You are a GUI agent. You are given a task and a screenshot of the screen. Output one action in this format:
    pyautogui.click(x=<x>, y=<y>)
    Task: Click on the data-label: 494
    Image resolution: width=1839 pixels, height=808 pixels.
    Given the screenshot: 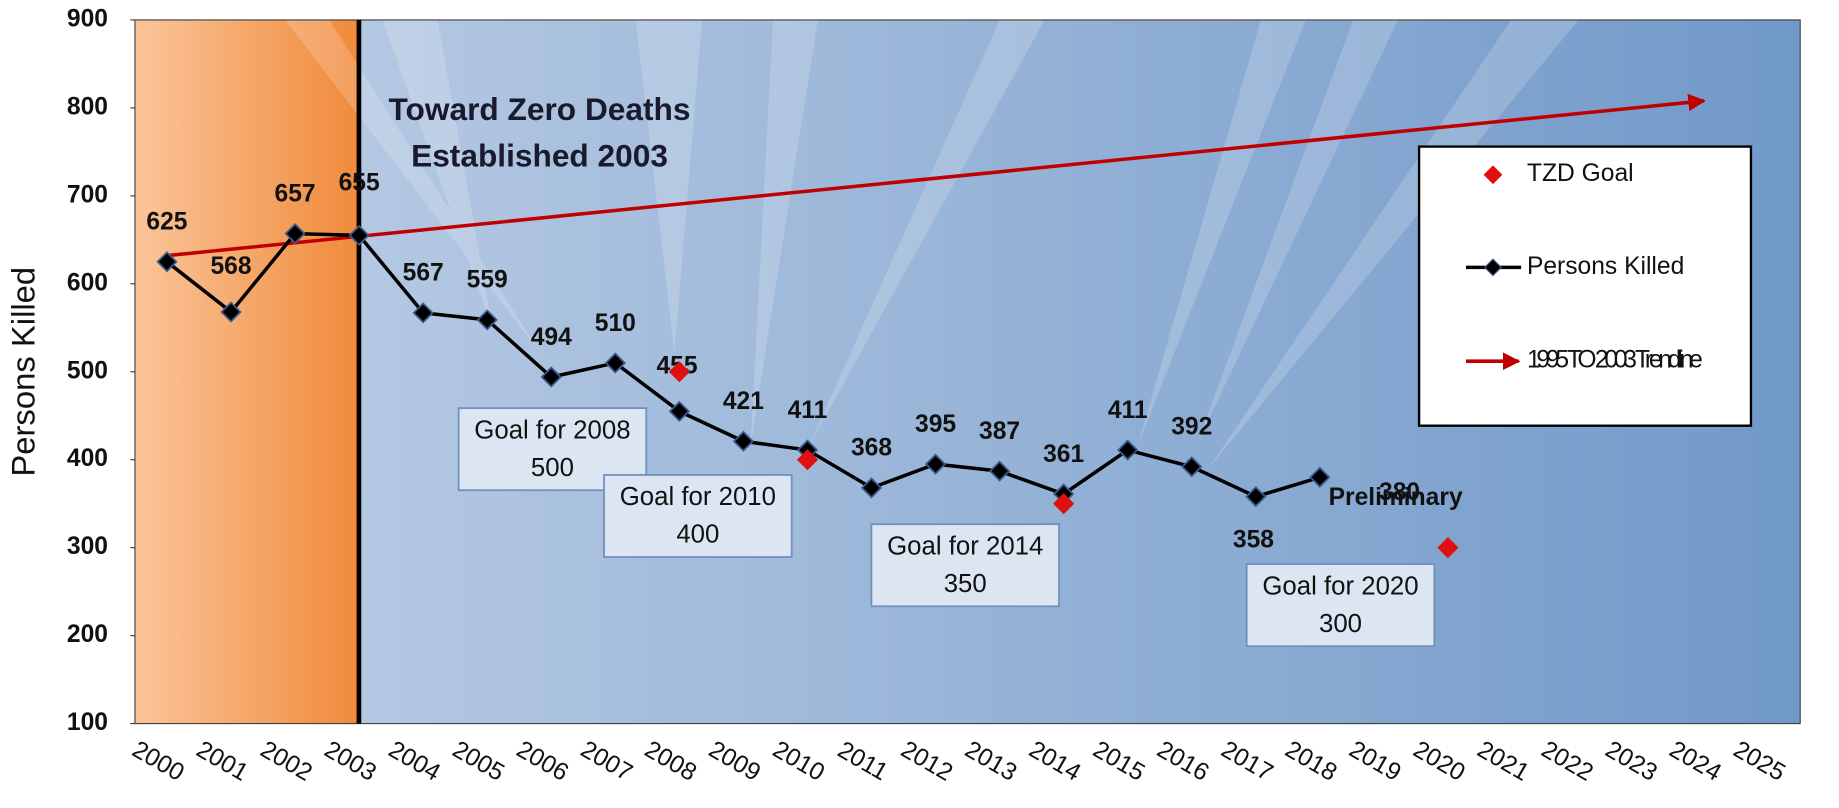 What is the action you would take?
    pyautogui.click(x=551, y=337)
    